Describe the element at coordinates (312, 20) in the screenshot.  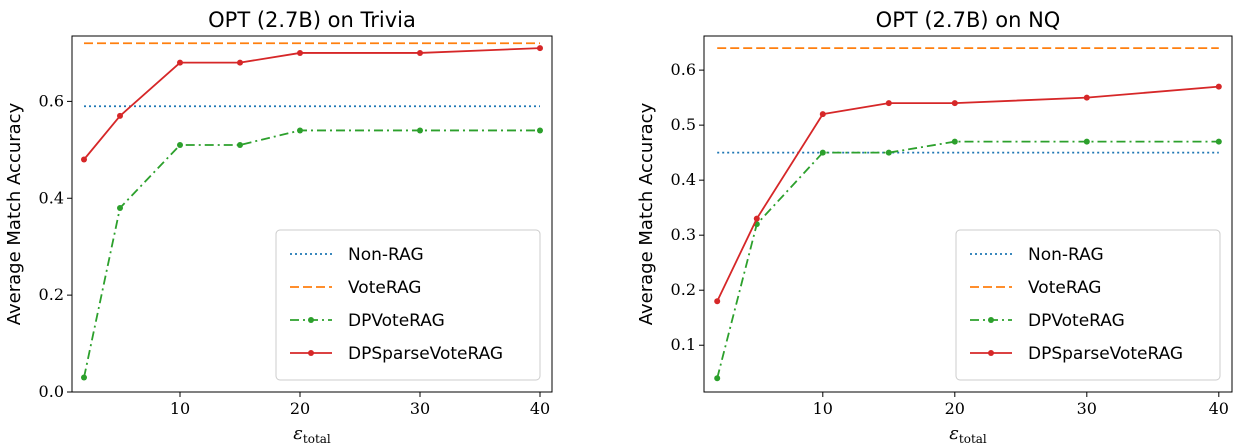
I see `chart-title: OPT (2.7B) on Trivia` at that location.